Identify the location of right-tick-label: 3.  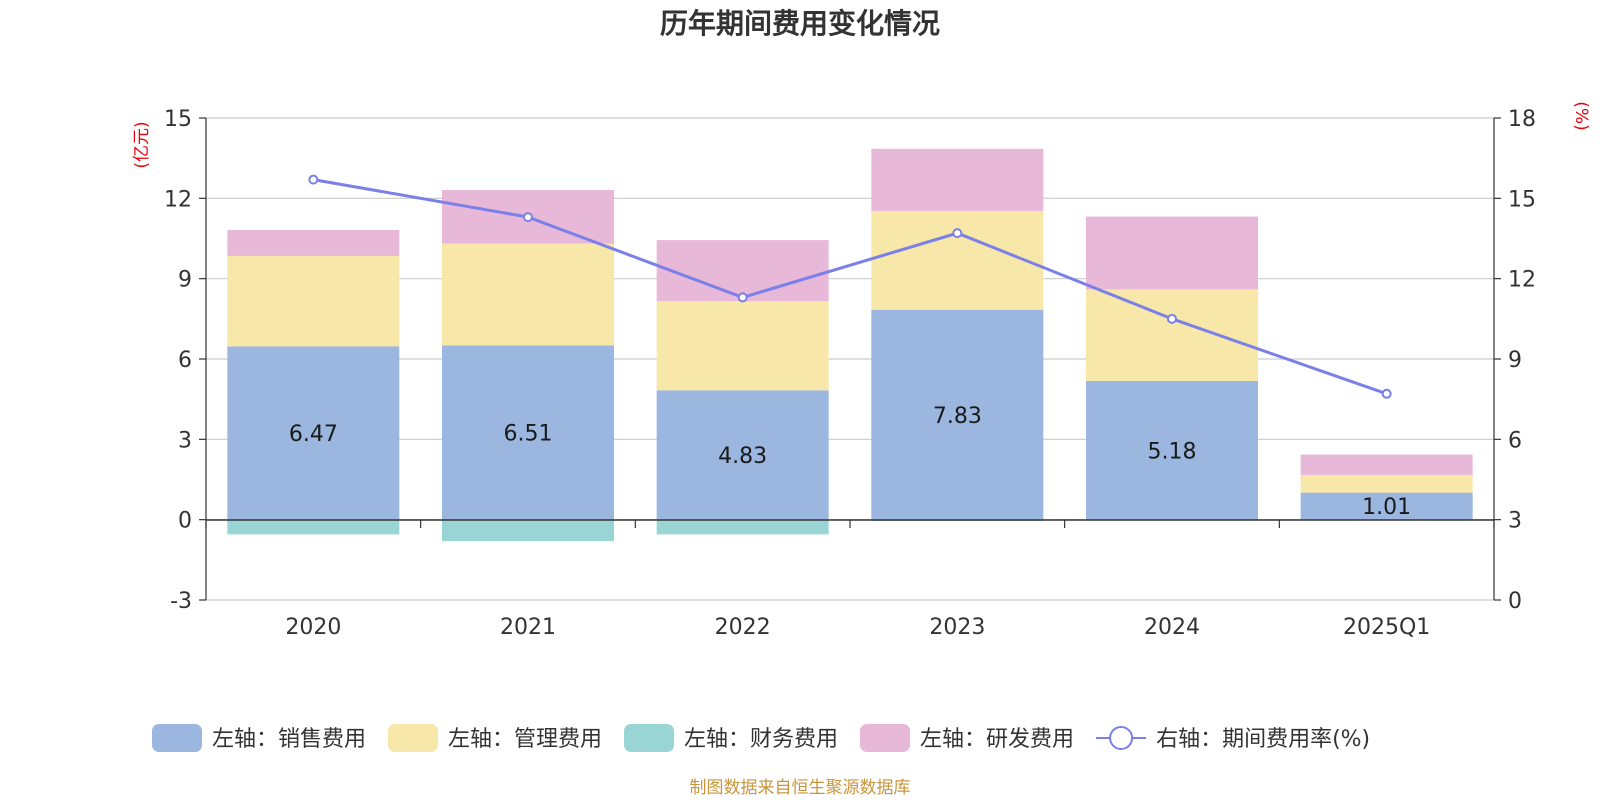
(1515, 521).